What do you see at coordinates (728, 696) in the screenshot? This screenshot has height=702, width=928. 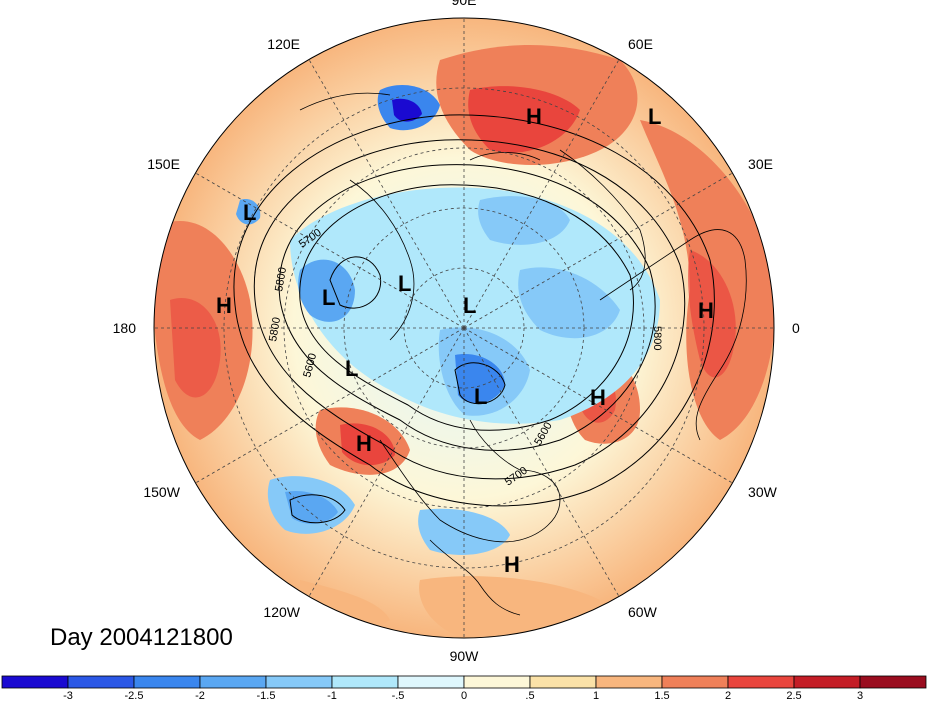 I see `colorbar-label: 2` at bounding box center [728, 696].